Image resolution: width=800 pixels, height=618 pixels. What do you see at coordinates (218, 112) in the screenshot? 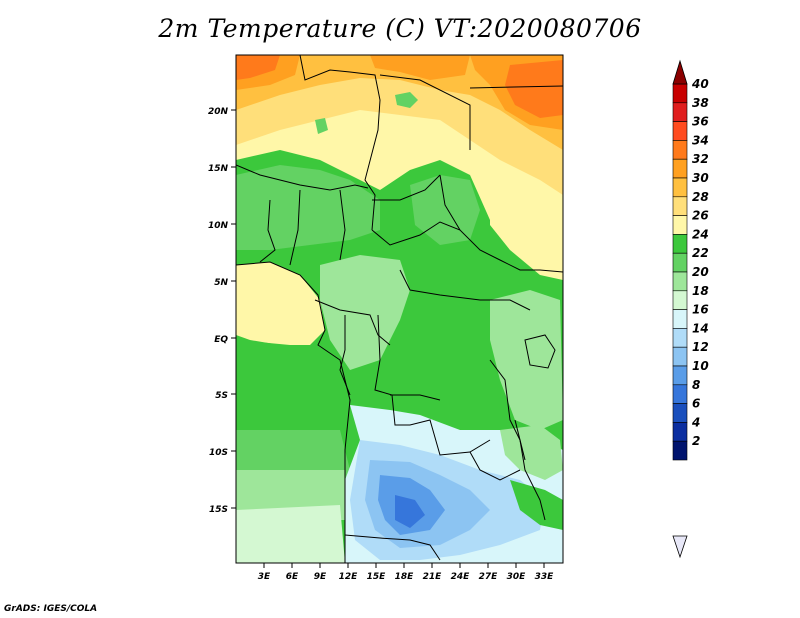
I see `lat-label: 20N` at bounding box center [218, 112].